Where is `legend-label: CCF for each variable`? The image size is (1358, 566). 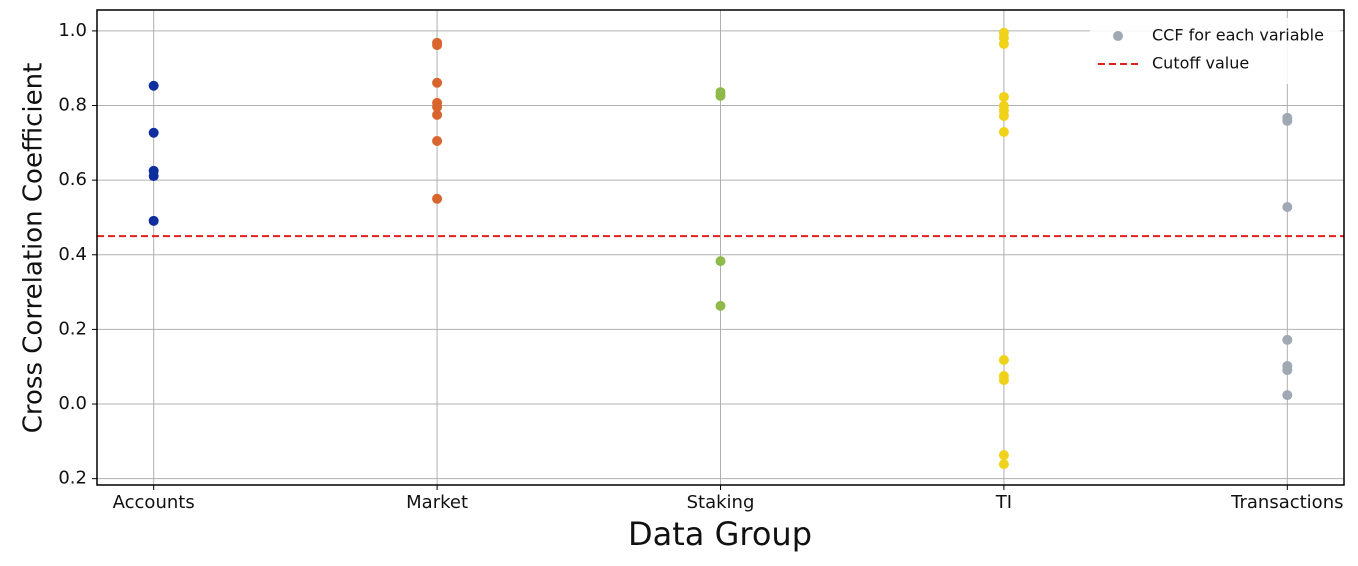
legend-label: CCF for each variable is located at coordinates (1238, 35).